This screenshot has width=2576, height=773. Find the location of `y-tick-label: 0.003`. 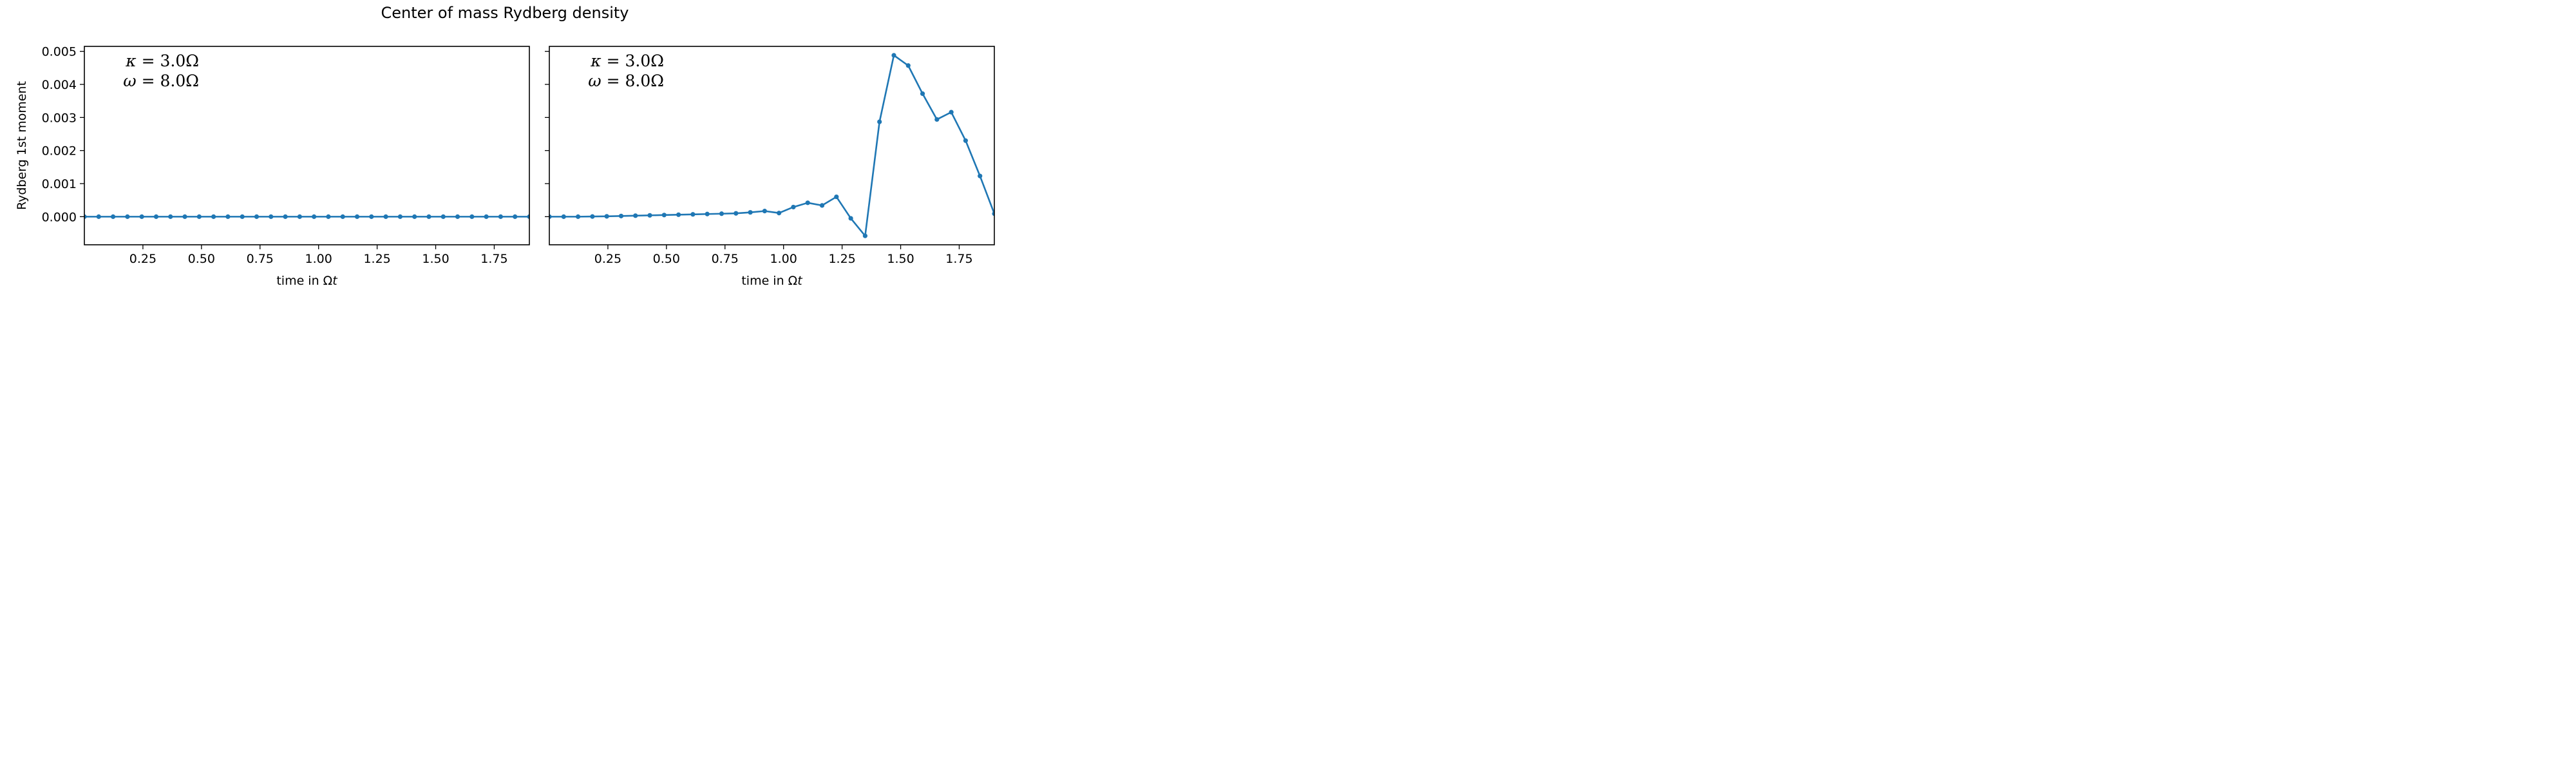

y-tick-label: 0.003 is located at coordinates (60, 118).